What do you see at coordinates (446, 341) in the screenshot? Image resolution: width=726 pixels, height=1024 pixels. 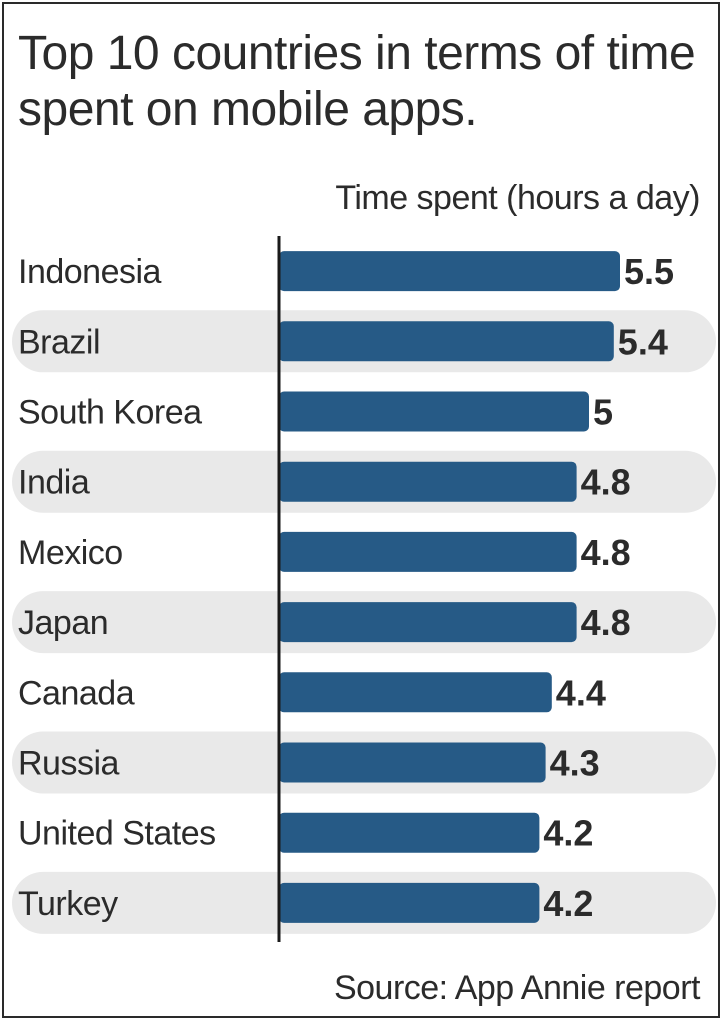 I see `bar-brazil` at bounding box center [446, 341].